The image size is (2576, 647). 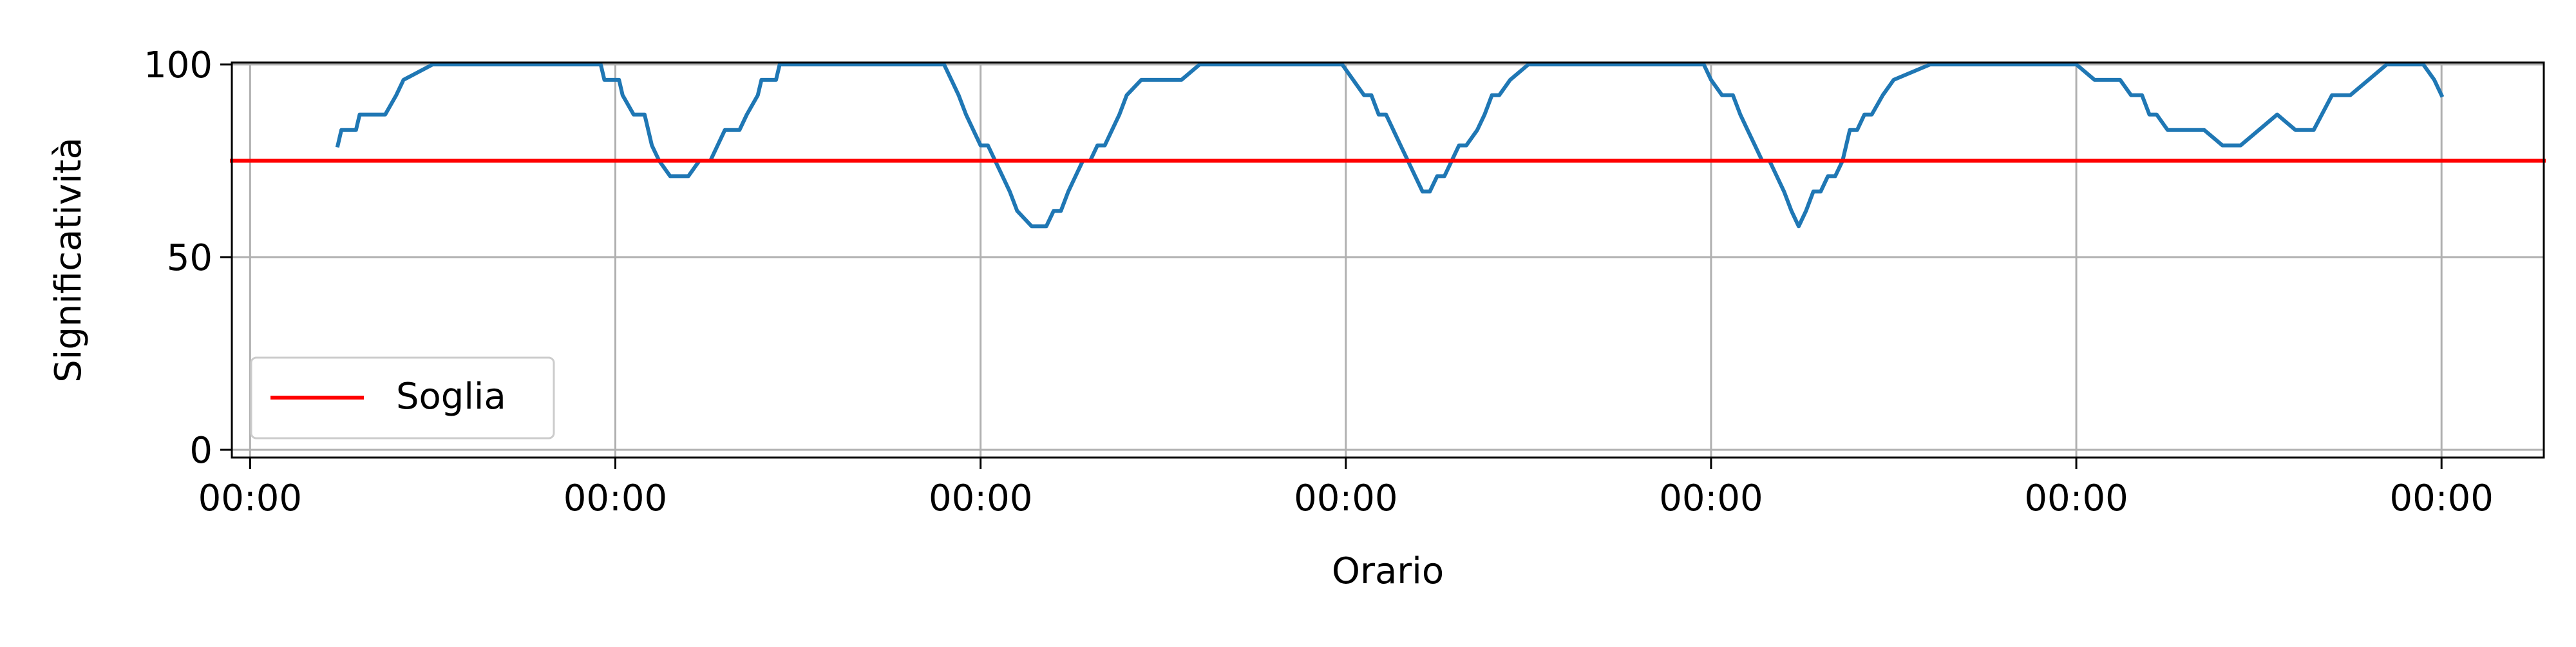 What do you see at coordinates (190, 258) in the screenshot?
I see `y-tick-label: 50` at bounding box center [190, 258].